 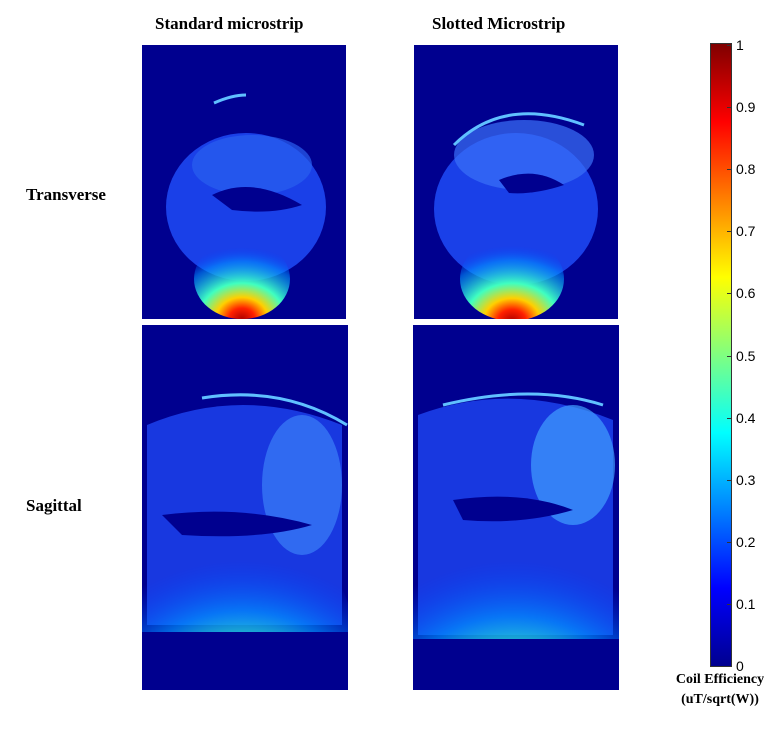 I want to click on column-title-slotted: Slotted Microstrip, so click(x=499, y=23).